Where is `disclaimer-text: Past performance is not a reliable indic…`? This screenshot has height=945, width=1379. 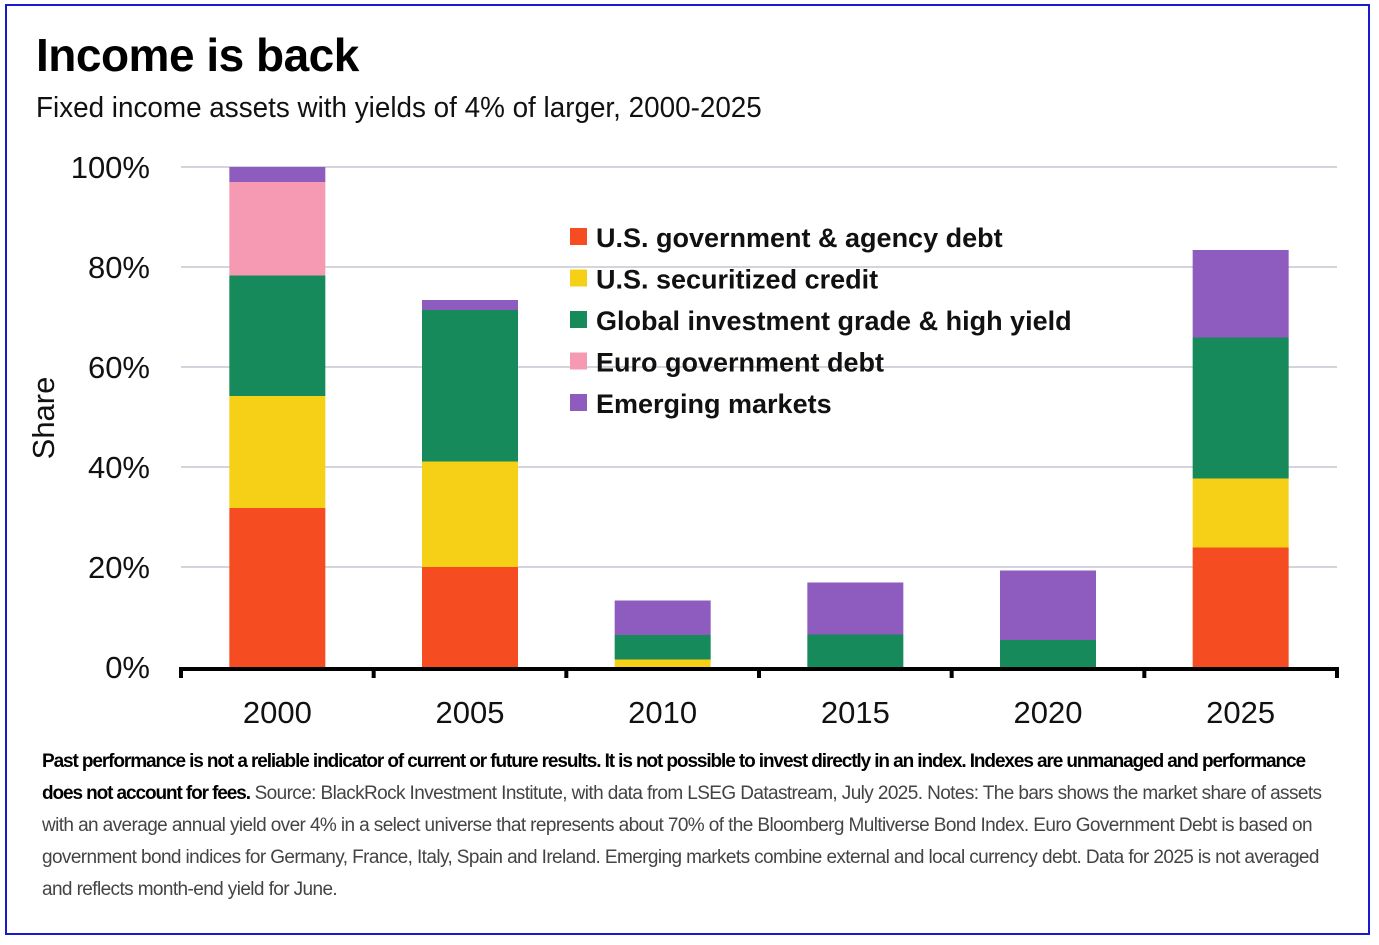 disclaimer-text: Past performance is not a reliable indic… is located at coordinates (674, 777).